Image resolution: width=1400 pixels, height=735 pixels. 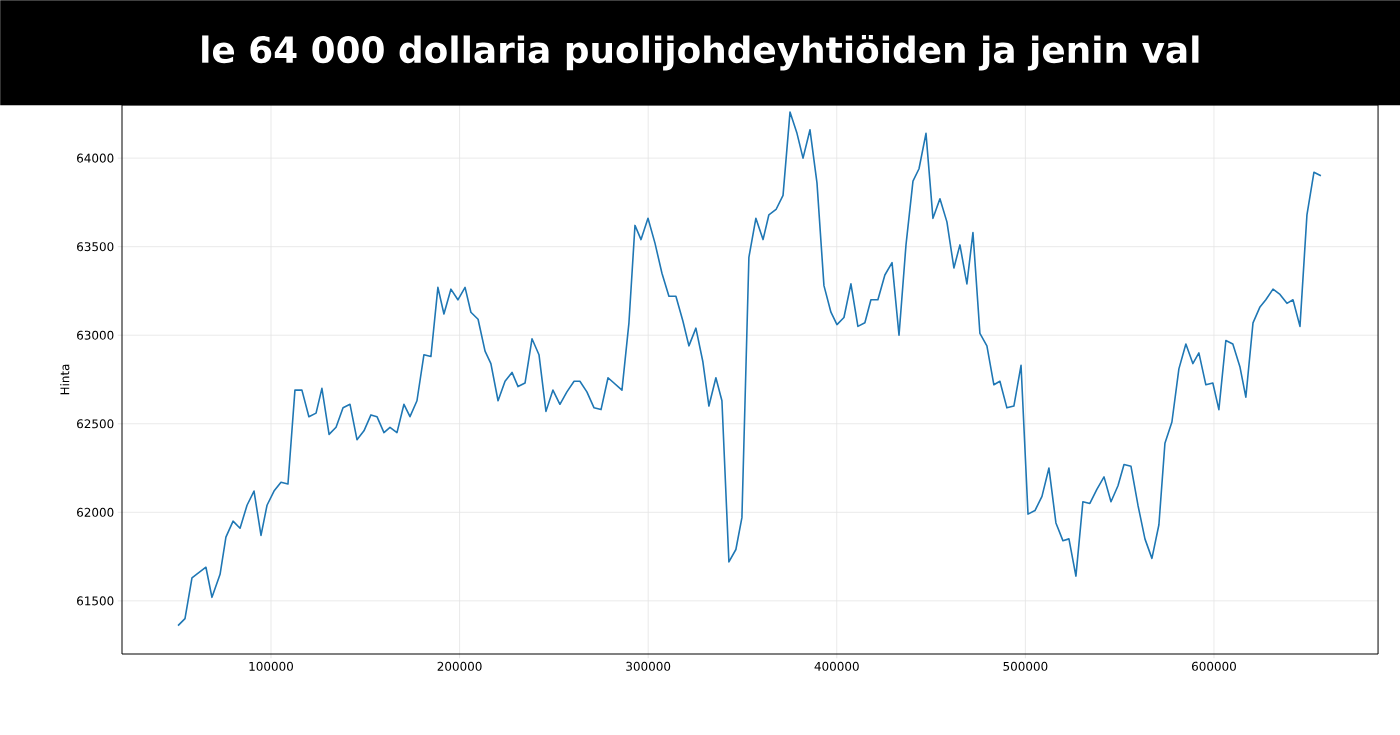 I want to click on y-tick-label: 62000, so click(x=95, y=512).